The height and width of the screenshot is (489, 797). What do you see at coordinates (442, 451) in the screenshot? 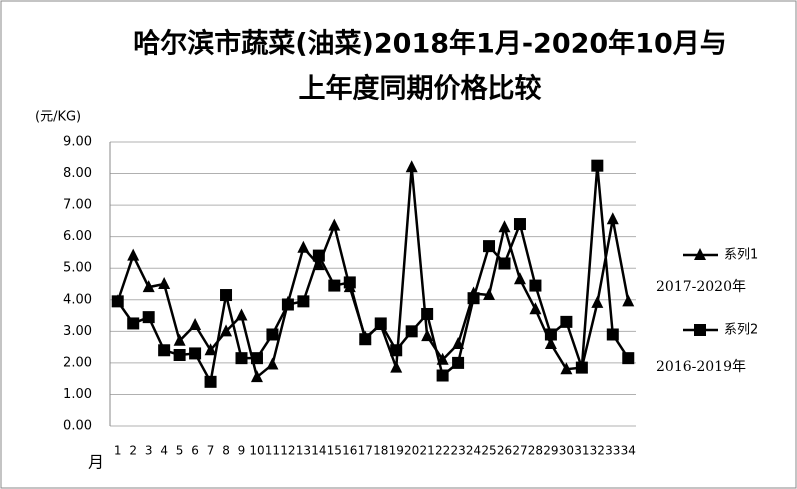
I see `x-tick-label: 22` at bounding box center [442, 451].